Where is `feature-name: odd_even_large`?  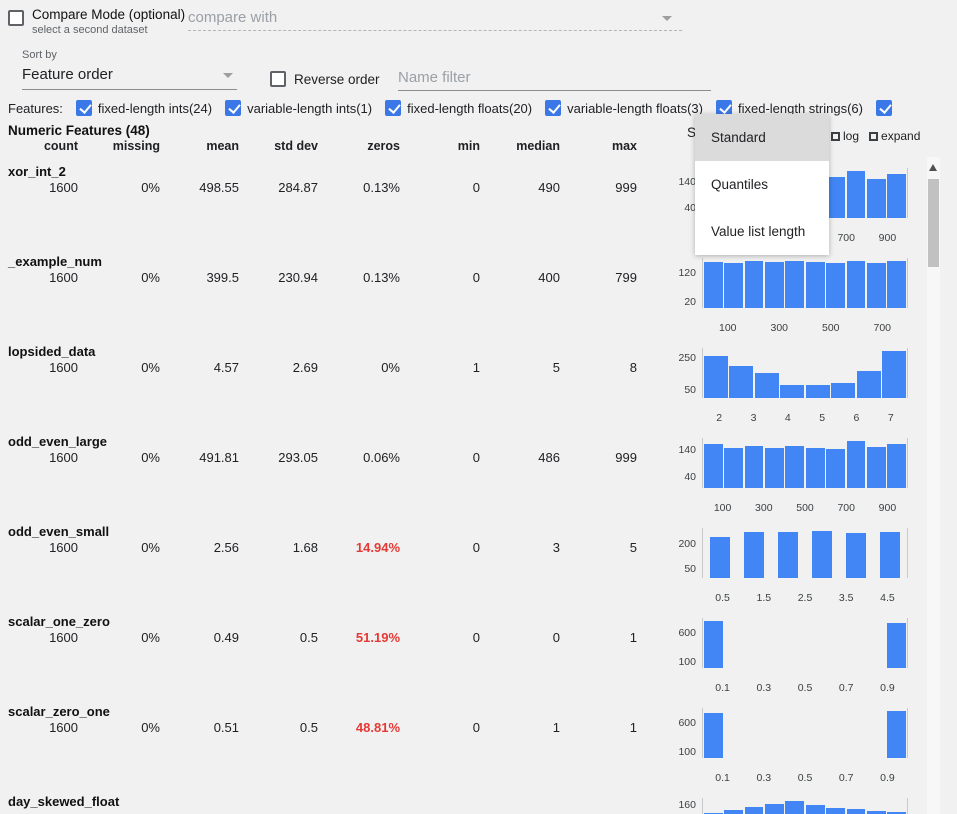
feature-name: odd_even_large is located at coordinates (57, 441).